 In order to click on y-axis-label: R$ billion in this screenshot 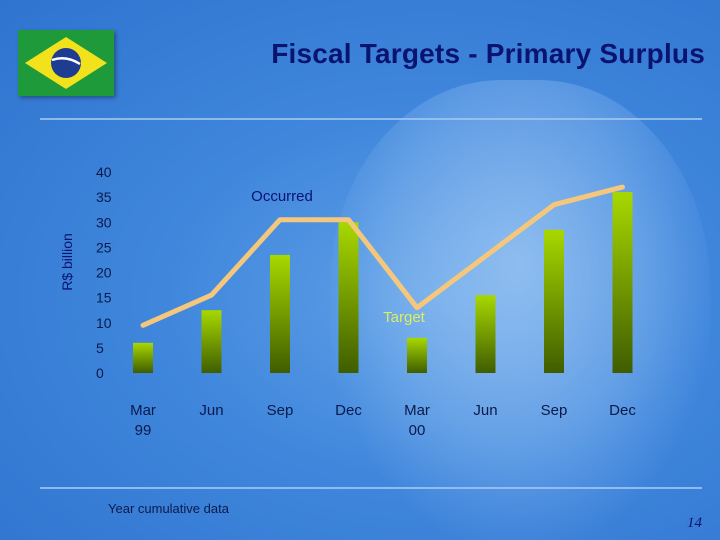, I will do `click(67, 262)`.